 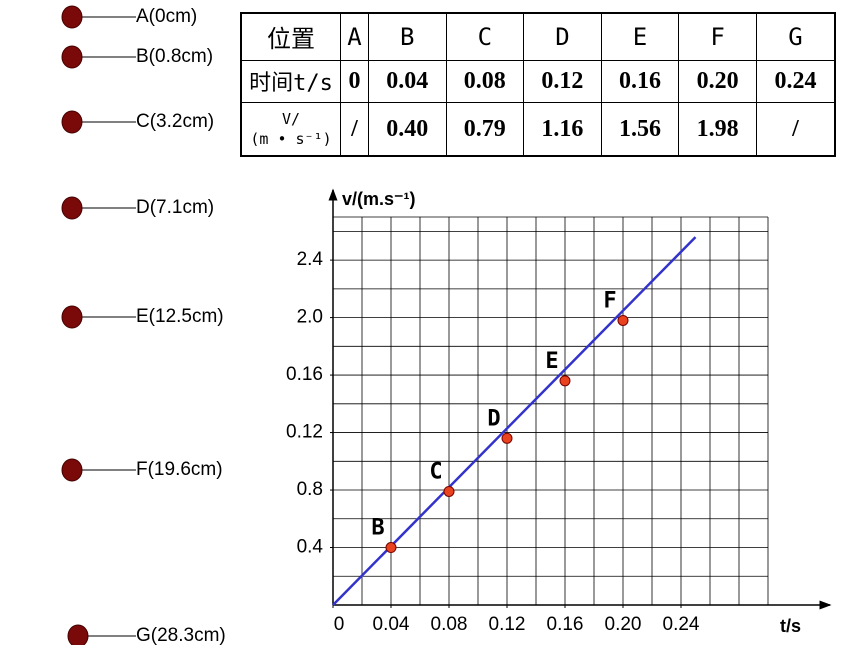 I want to click on y-tick-label: 2.0, so click(x=310, y=317).